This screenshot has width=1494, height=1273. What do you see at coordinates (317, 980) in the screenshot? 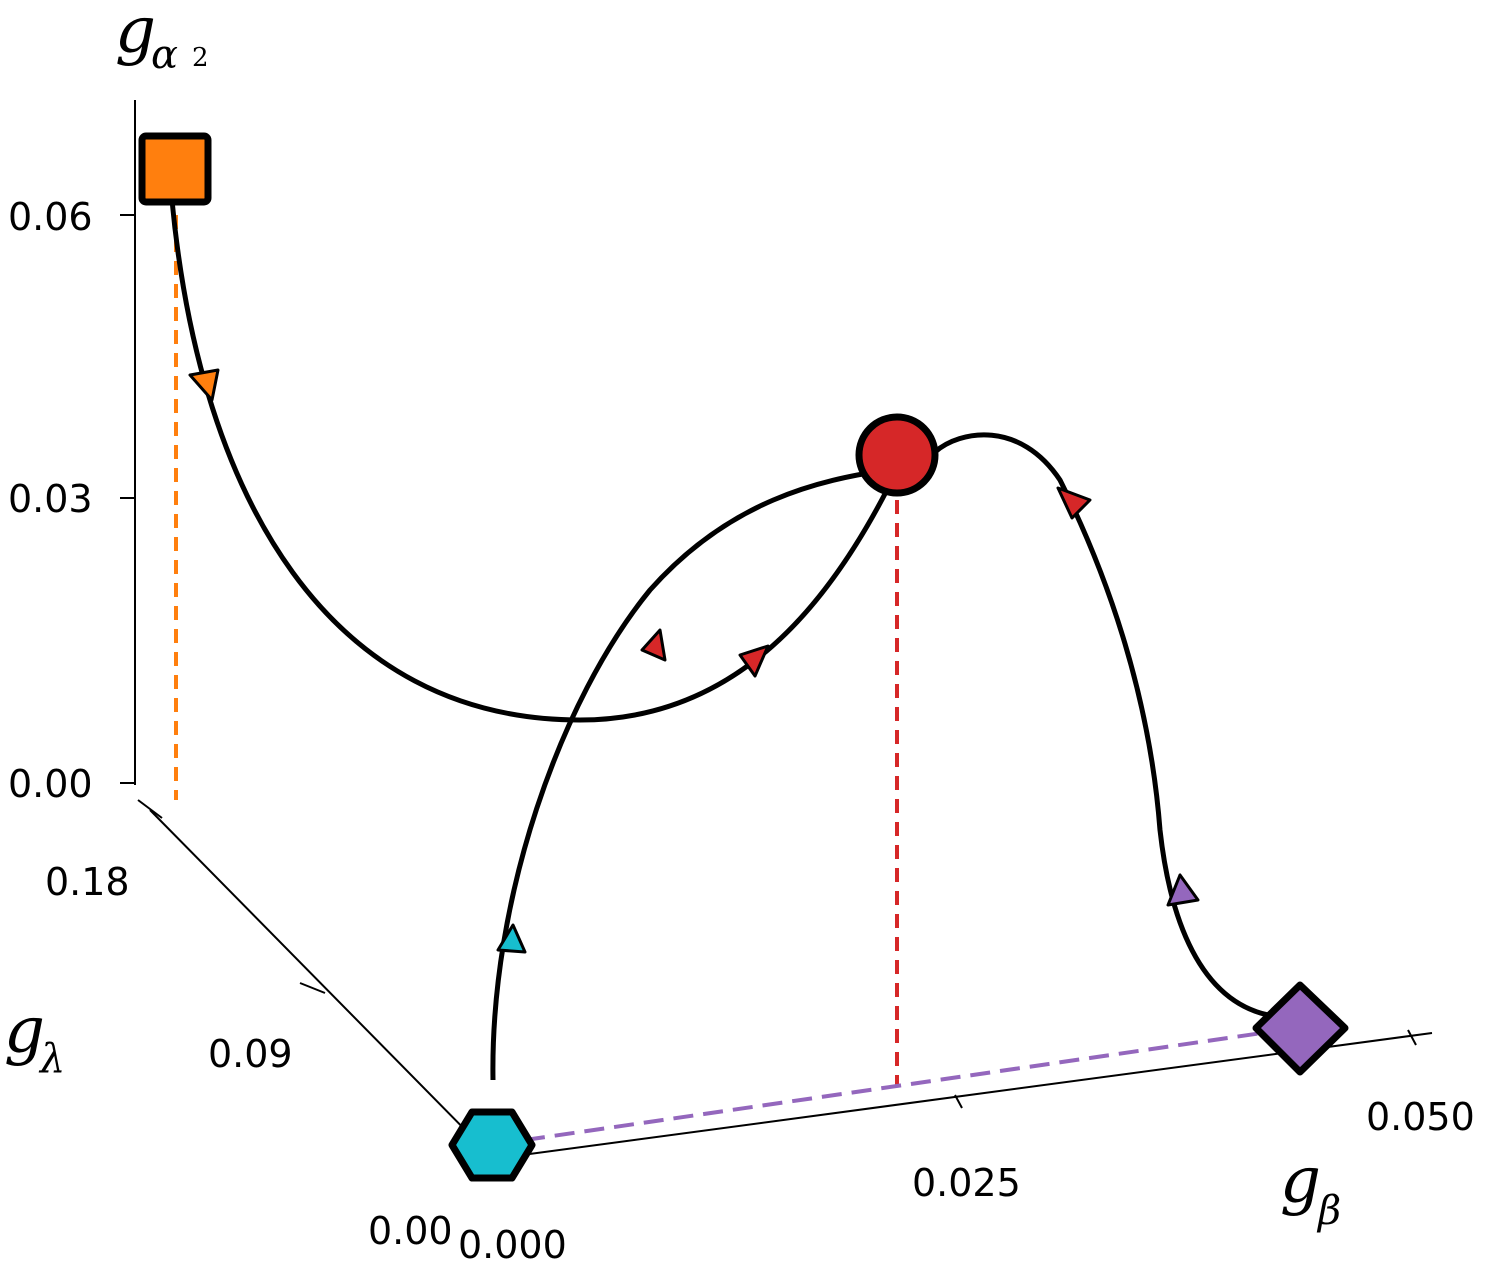
I see `y-axis-line` at bounding box center [317, 980].